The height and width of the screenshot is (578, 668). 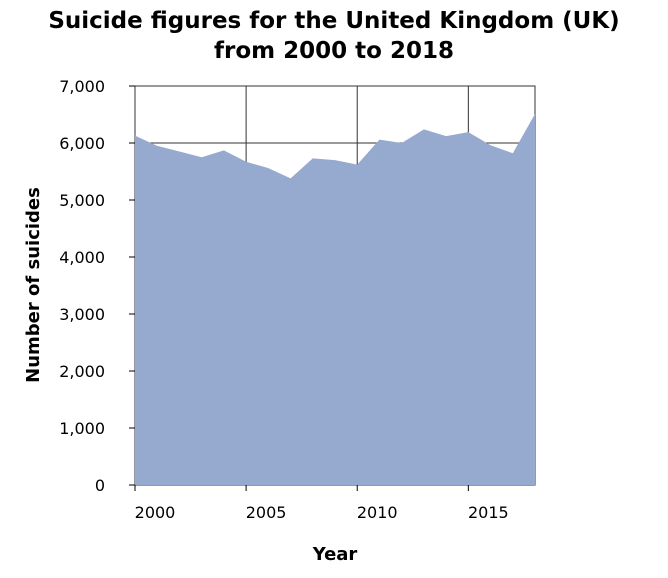 I want to click on y-tick-label: 2,000, so click(x=82, y=371).